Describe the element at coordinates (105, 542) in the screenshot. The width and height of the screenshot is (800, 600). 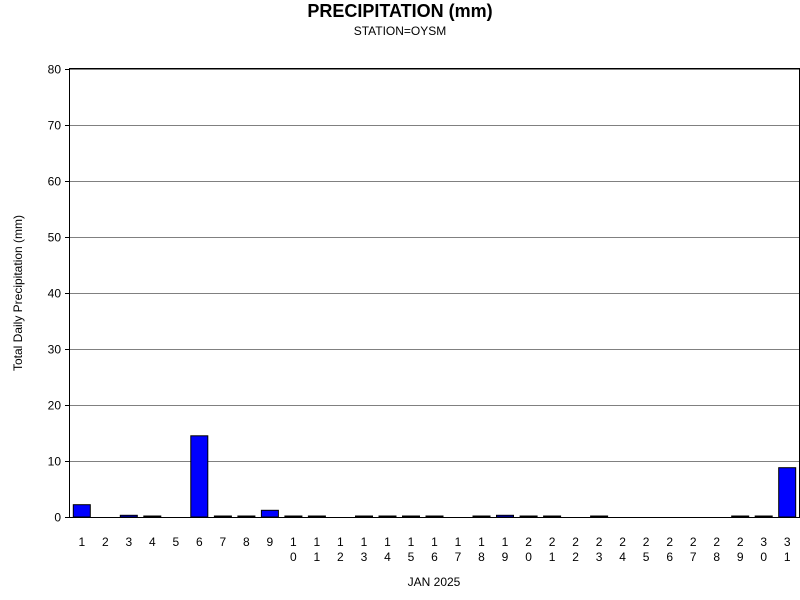
I see `x-tick-label: 2` at that location.